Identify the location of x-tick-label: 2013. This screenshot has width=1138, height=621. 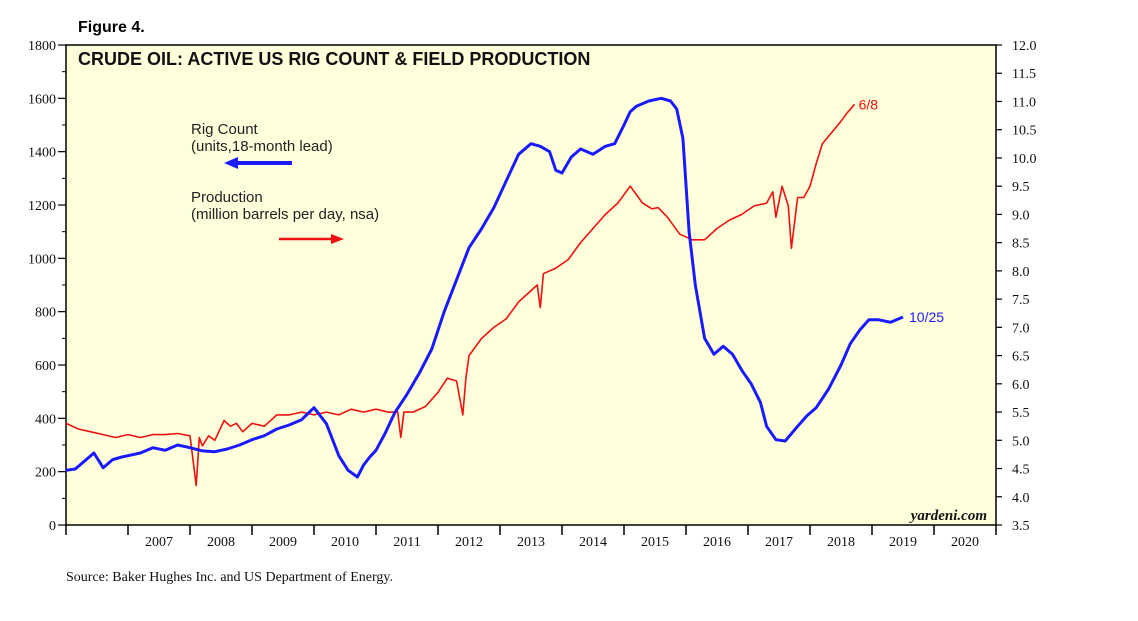
(531, 542).